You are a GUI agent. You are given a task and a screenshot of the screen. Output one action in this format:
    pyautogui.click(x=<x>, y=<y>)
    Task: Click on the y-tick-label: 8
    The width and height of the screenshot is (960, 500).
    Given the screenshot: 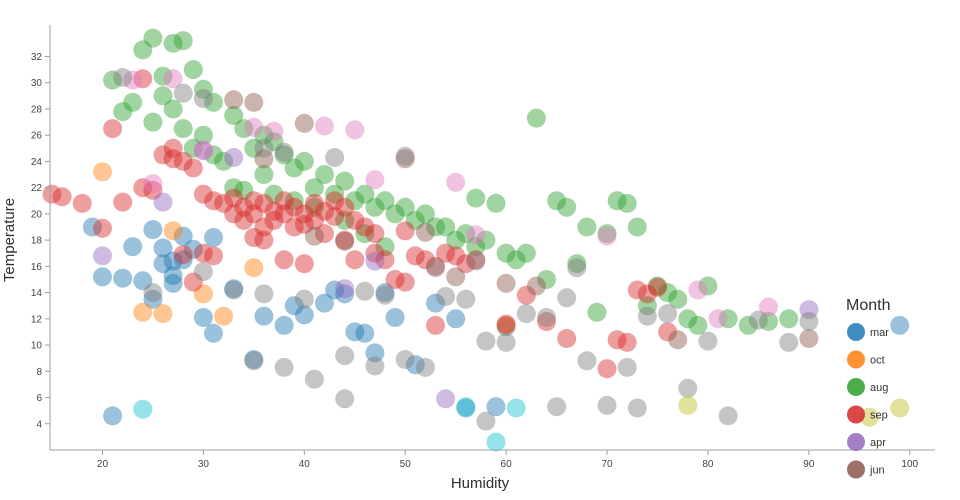 What is the action you would take?
    pyautogui.click(x=39, y=372)
    